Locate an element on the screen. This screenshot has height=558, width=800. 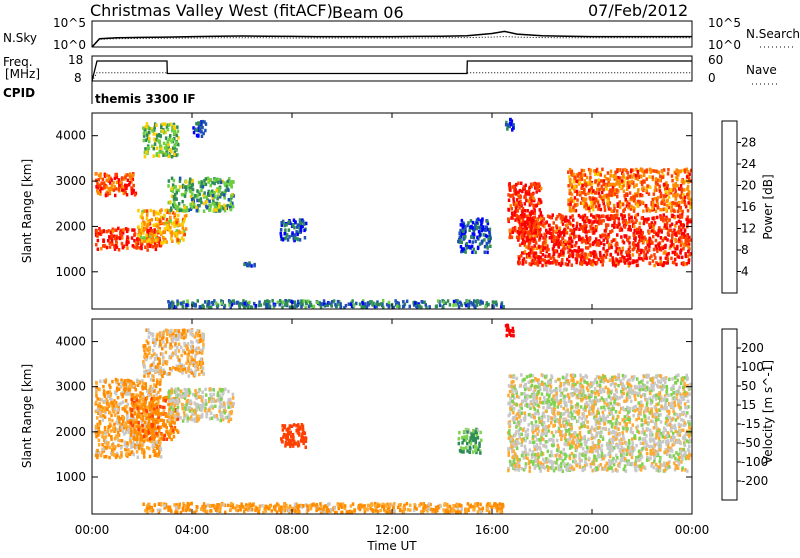
nsky-panel-frame is located at coordinates (392, 34).